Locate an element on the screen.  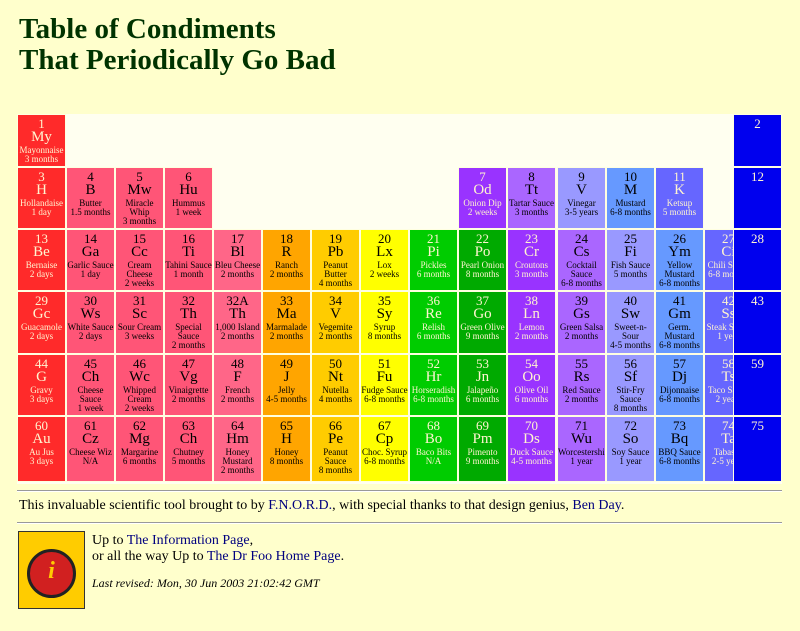
element-name: Gravy is located at coordinates (41, 390).